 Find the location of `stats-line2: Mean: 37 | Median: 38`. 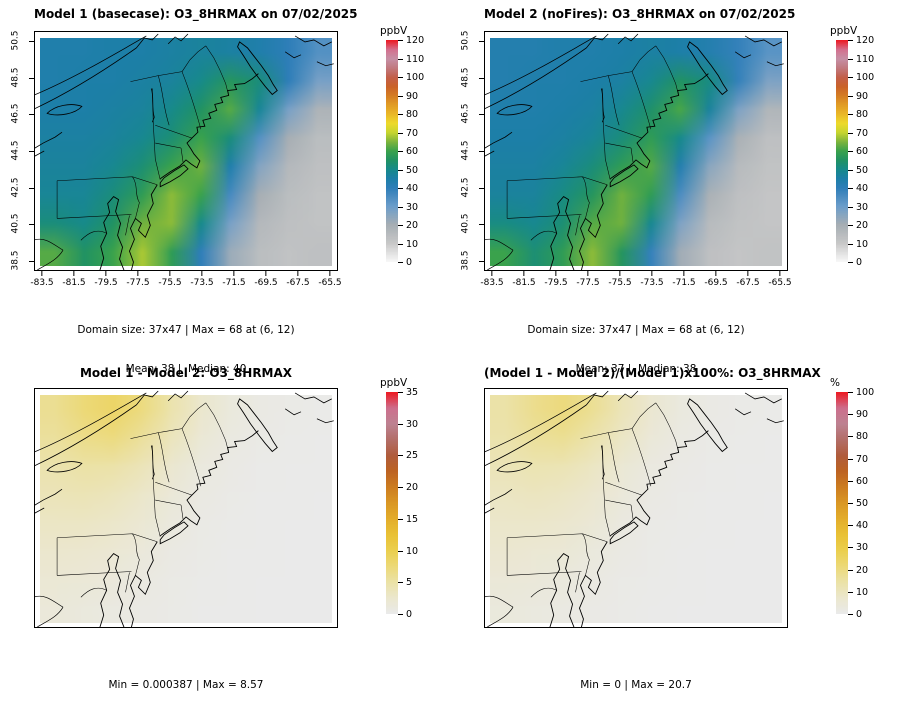

stats-line2: Mean: 37 | Median: 38 is located at coordinates (636, 369).